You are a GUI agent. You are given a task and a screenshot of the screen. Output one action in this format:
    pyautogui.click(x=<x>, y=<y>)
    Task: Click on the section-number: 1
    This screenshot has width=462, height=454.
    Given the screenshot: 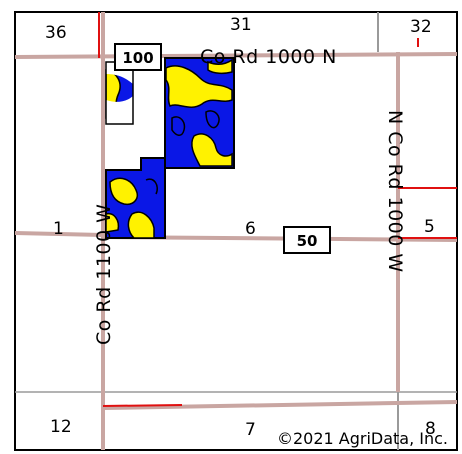 What is the action you would take?
    pyautogui.click(x=58, y=229)
    